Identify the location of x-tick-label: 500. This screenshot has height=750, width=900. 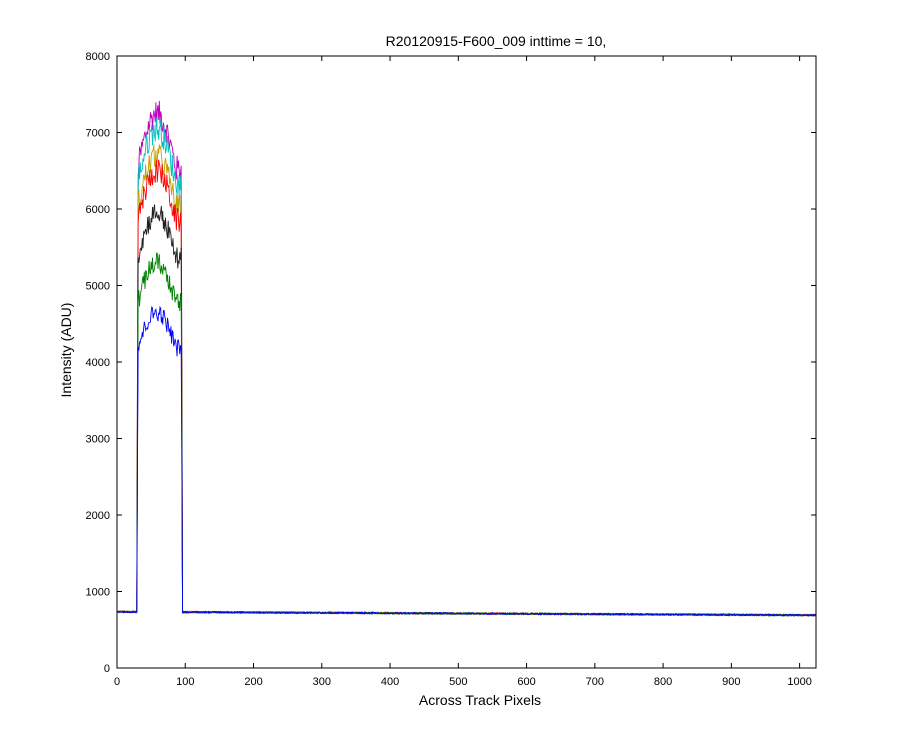
(458, 682).